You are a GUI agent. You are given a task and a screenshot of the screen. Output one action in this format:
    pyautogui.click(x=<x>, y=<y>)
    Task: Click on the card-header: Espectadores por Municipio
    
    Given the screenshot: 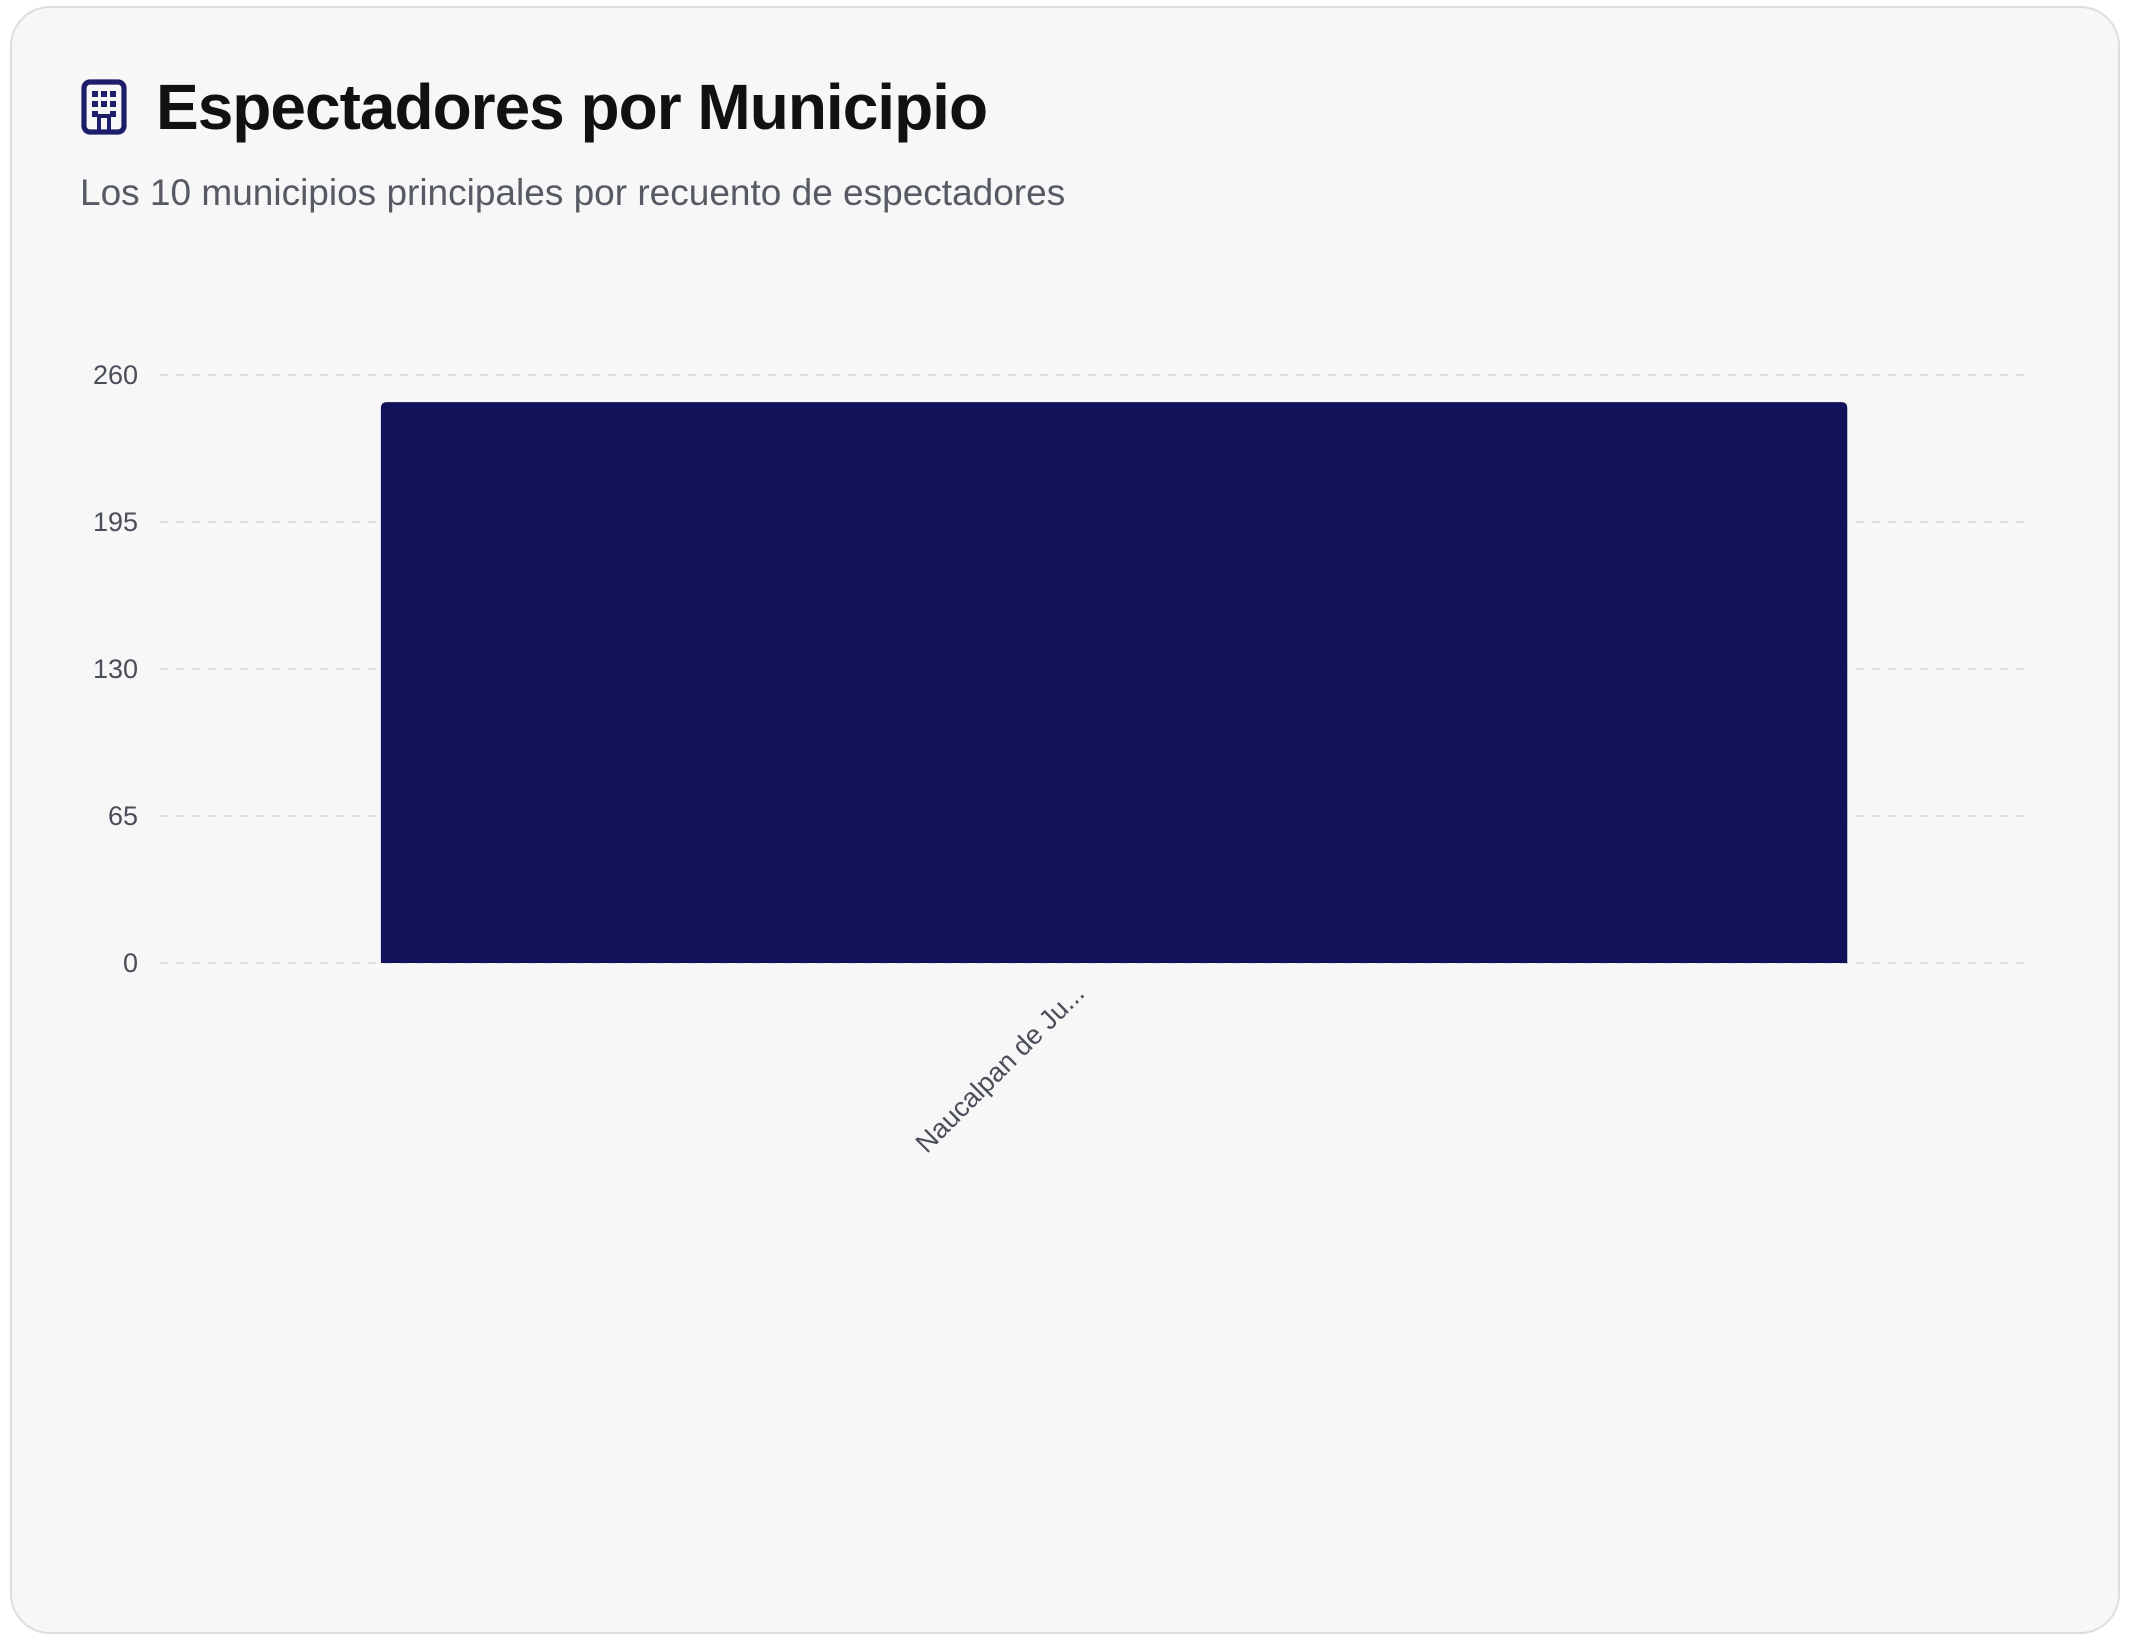 What is the action you would take?
    pyautogui.click(x=534, y=107)
    